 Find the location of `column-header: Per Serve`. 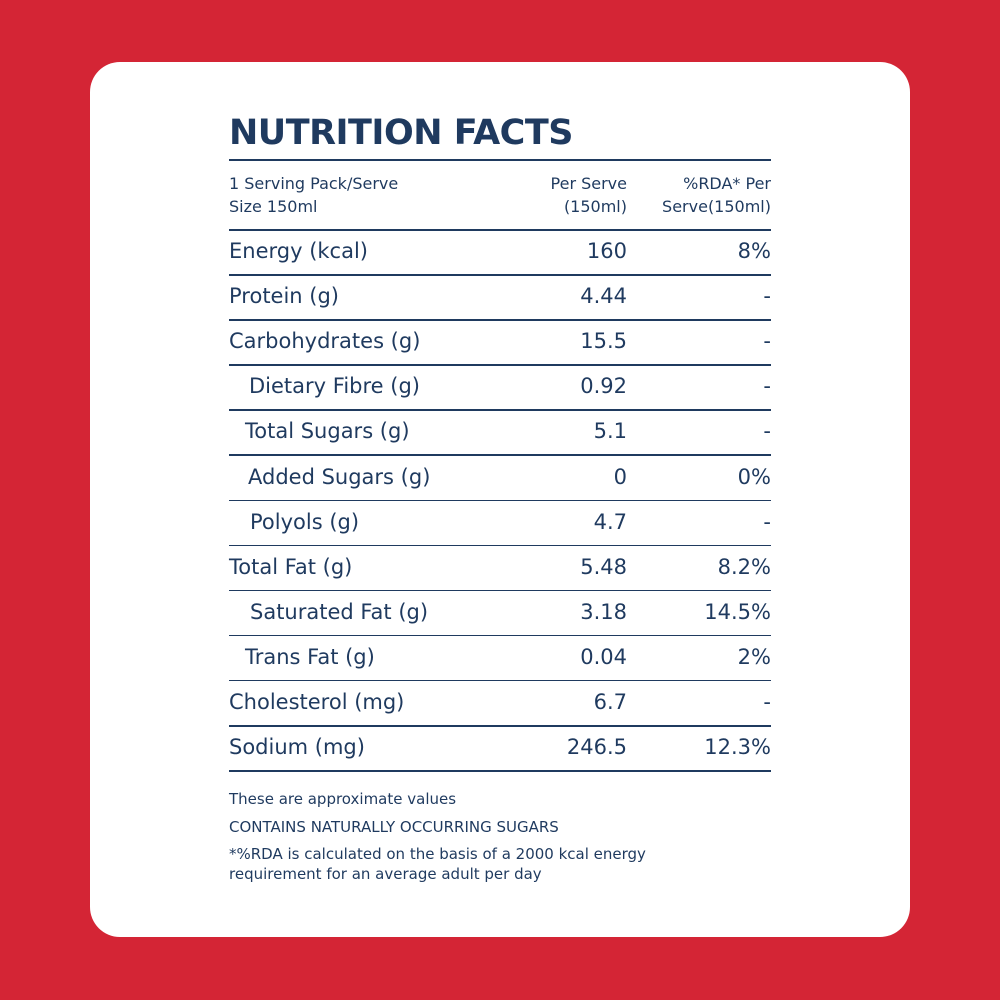

column-header: Per Serve is located at coordinates (588, 183).